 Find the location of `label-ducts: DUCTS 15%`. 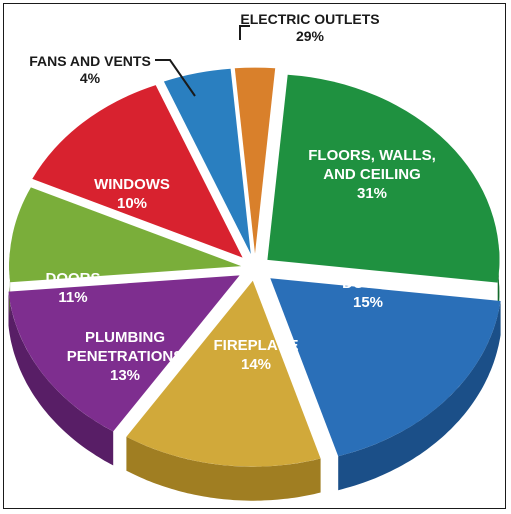

label-ducts: DUCTS 15% is located at coordinates (368, 293).